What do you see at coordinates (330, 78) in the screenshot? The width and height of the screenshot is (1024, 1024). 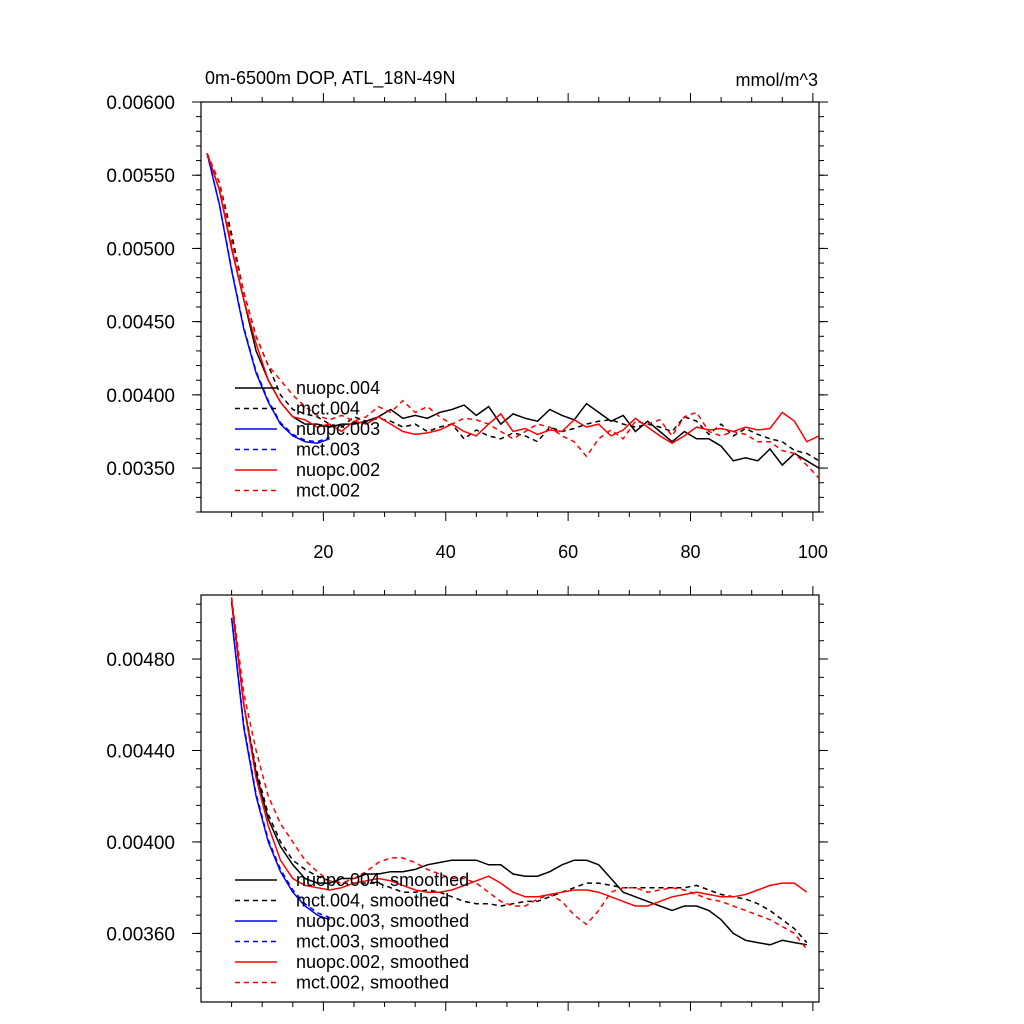 I see `chart-title: 0m-6500m DOP, ATL_18N-49N` at bounding box center [330, 78].